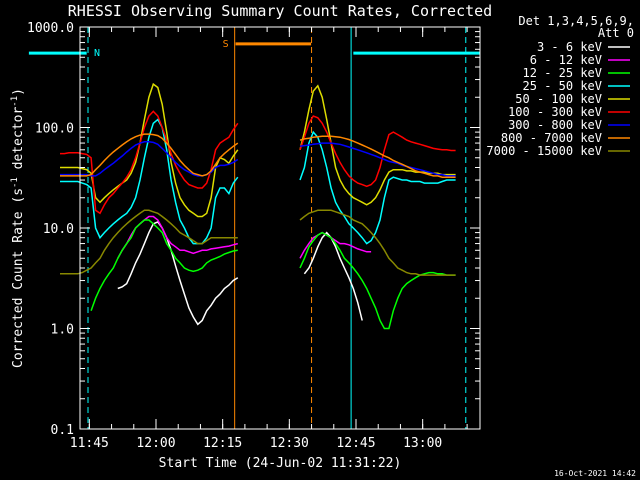 This screenshot has height=480, width=640. What do you see at coordinates (566, 60) in the screenshot?
I see `legend-label-1: 6 - 12 keV` at bounding box center [566, 60].